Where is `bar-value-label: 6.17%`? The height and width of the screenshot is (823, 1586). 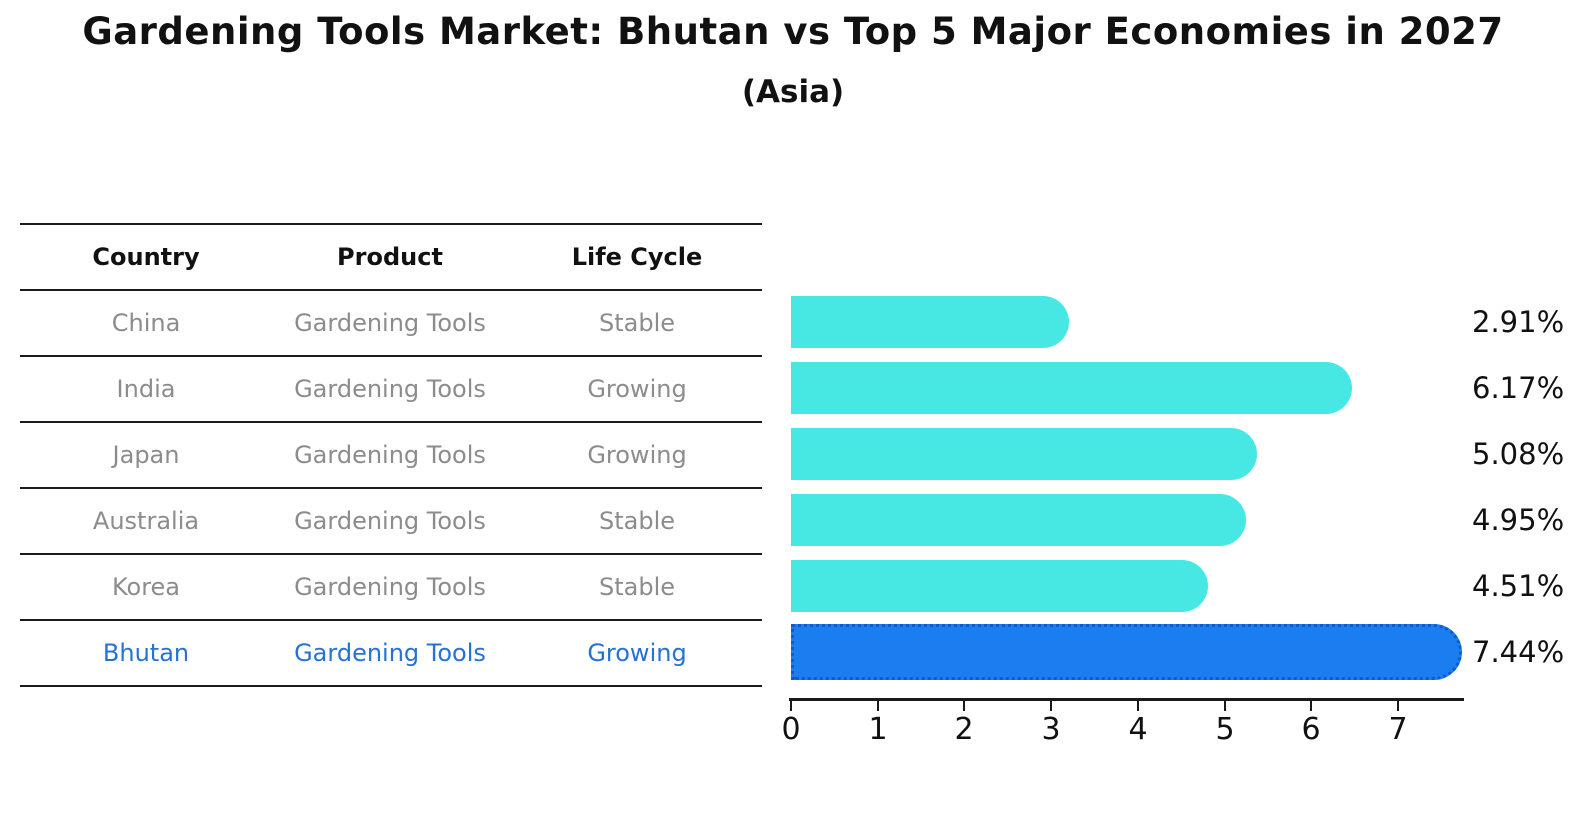 bar-value-label: 6.17% is located at coordinates (1518, 388).